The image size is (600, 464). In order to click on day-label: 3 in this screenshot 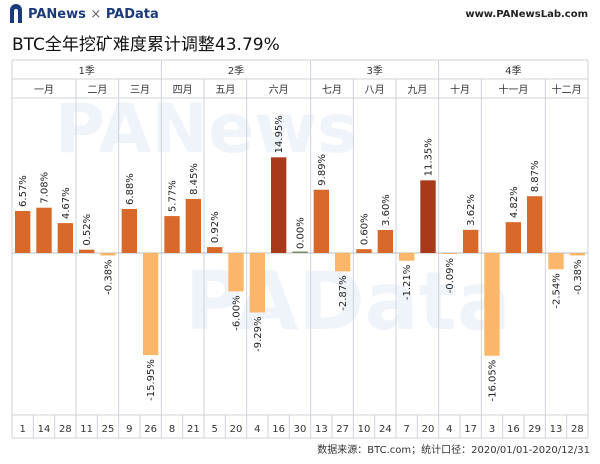, I will do `click(492, 429)`.